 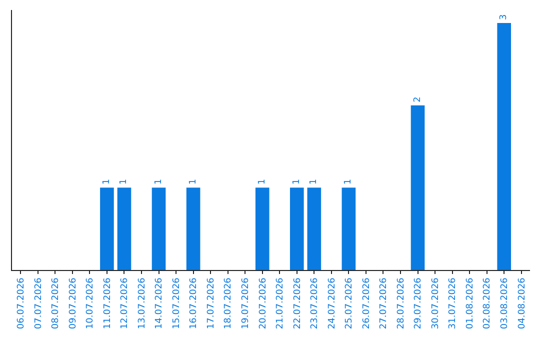 I want to click on data-label: 3, so click(x=504, y=17).